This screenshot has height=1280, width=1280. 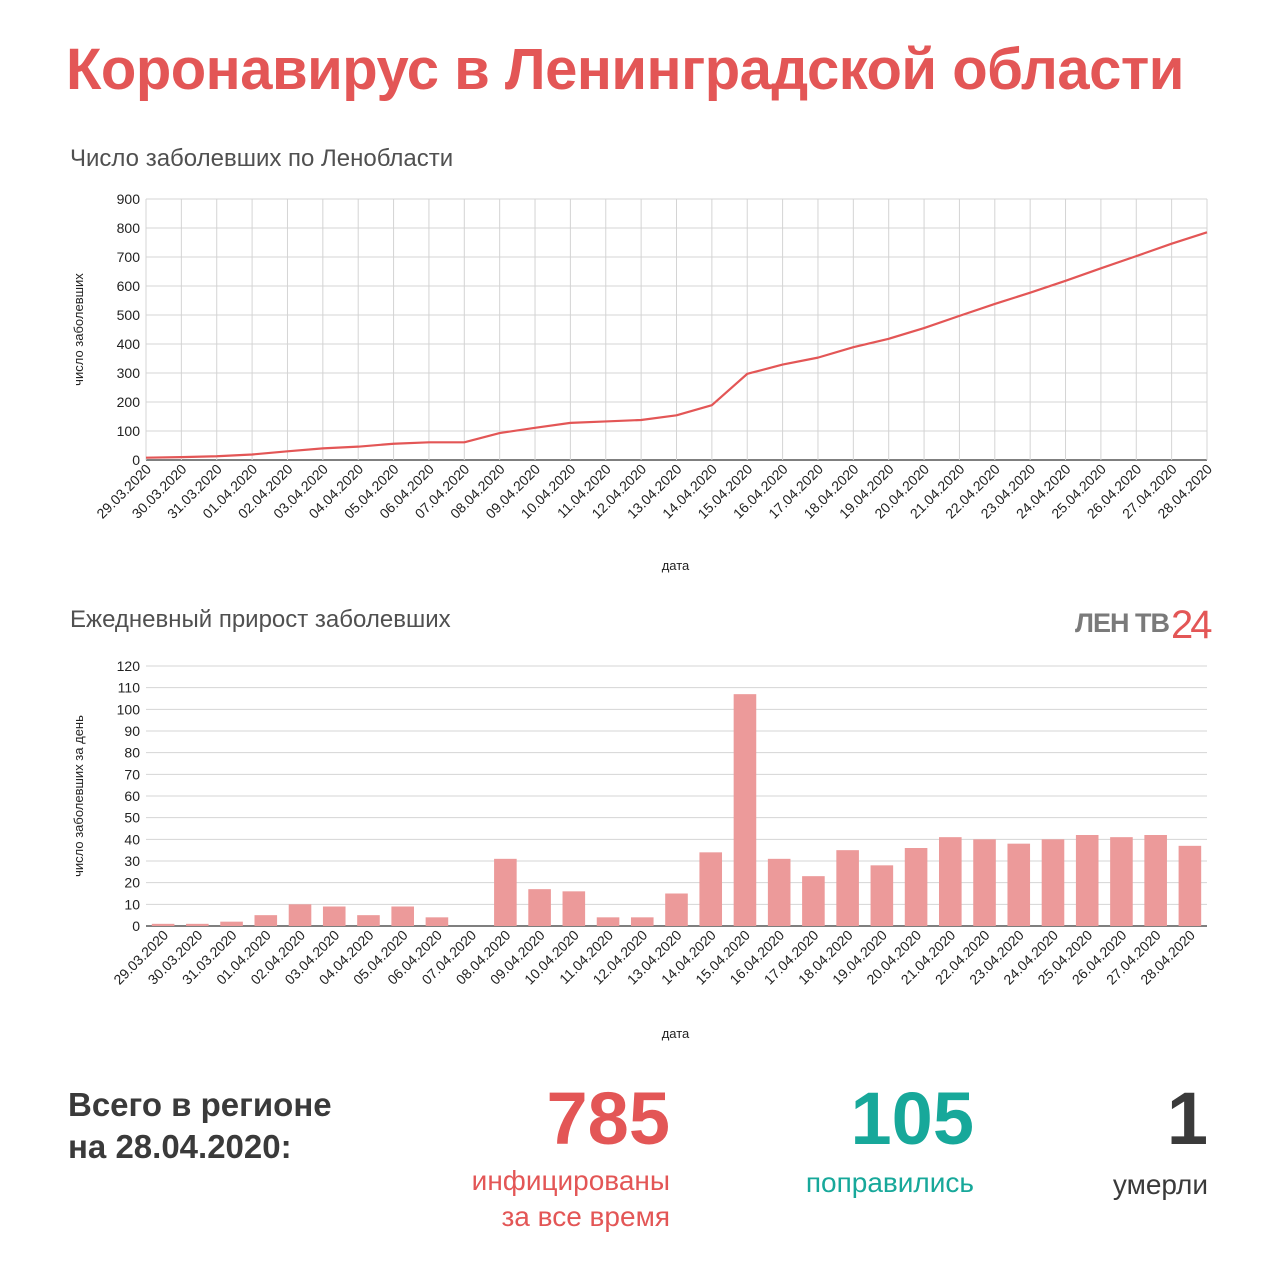 I want to click on line-chart-title: Число заболевших по Ленобласти, so click(x=262, y=158).